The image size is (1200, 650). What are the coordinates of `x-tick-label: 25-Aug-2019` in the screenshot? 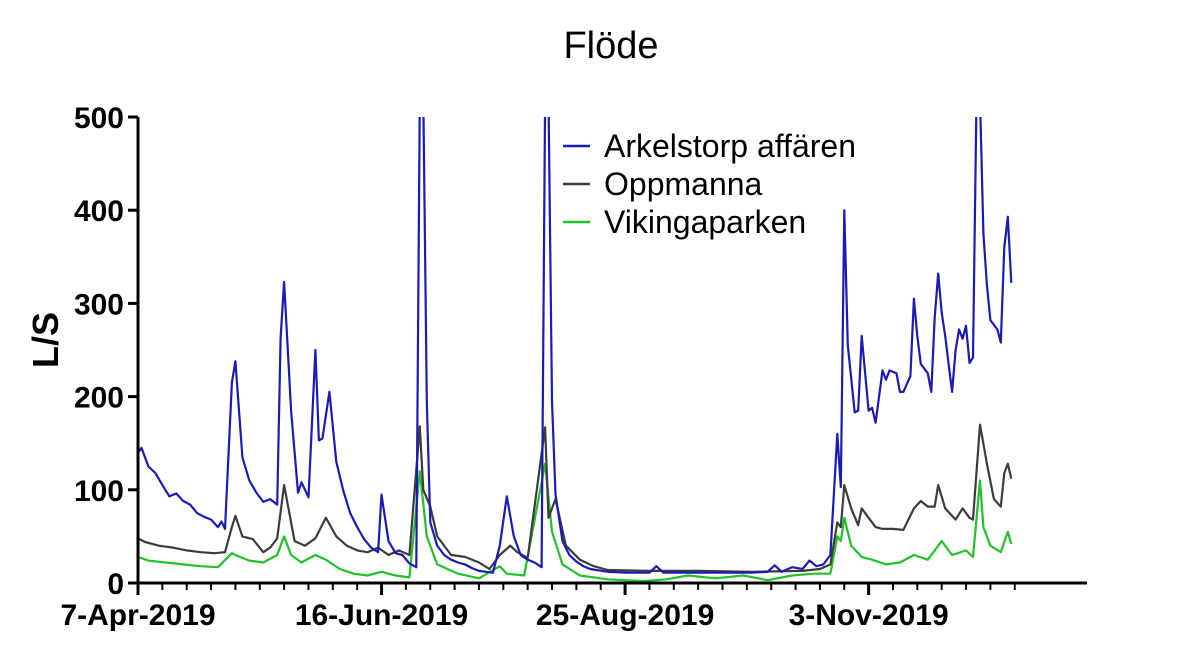 It's located at (625, 615).